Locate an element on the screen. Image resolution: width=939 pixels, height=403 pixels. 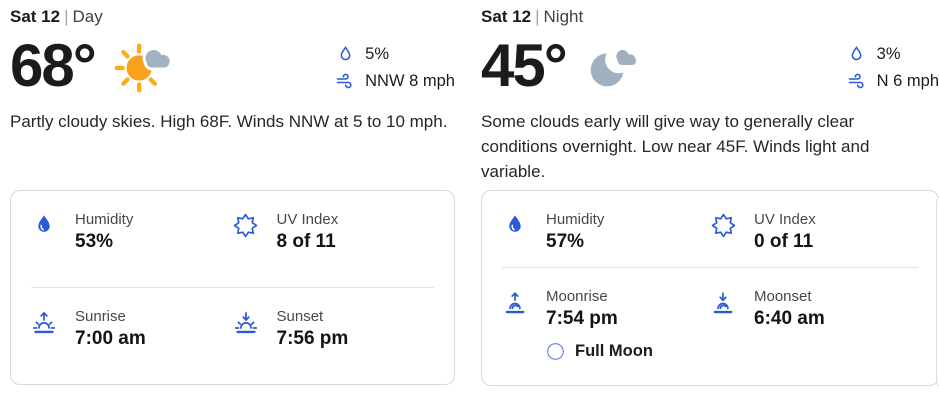
panel-header: Sat 12 | Day is located at coordinates (232, 17).